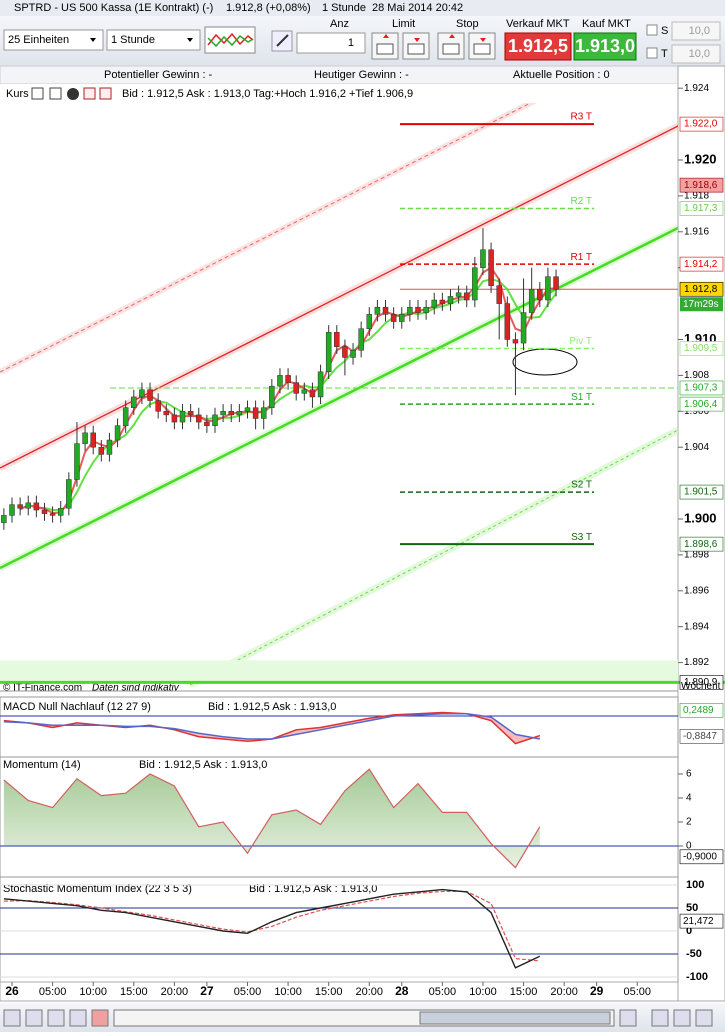 Image resolution: width=725 pixels, height=1032 pixels. What do you see at coordinates (370, 992) in the screenshot?
I see `x-tick-label: 20:00` at bounding box center [370, 992].